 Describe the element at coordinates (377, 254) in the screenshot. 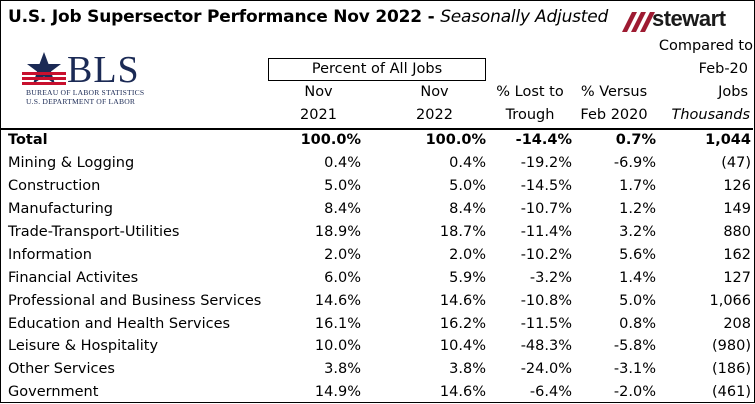

I see `table-row: Information 2.0% 2.0% -10.2% 5.6% 162` at that location.